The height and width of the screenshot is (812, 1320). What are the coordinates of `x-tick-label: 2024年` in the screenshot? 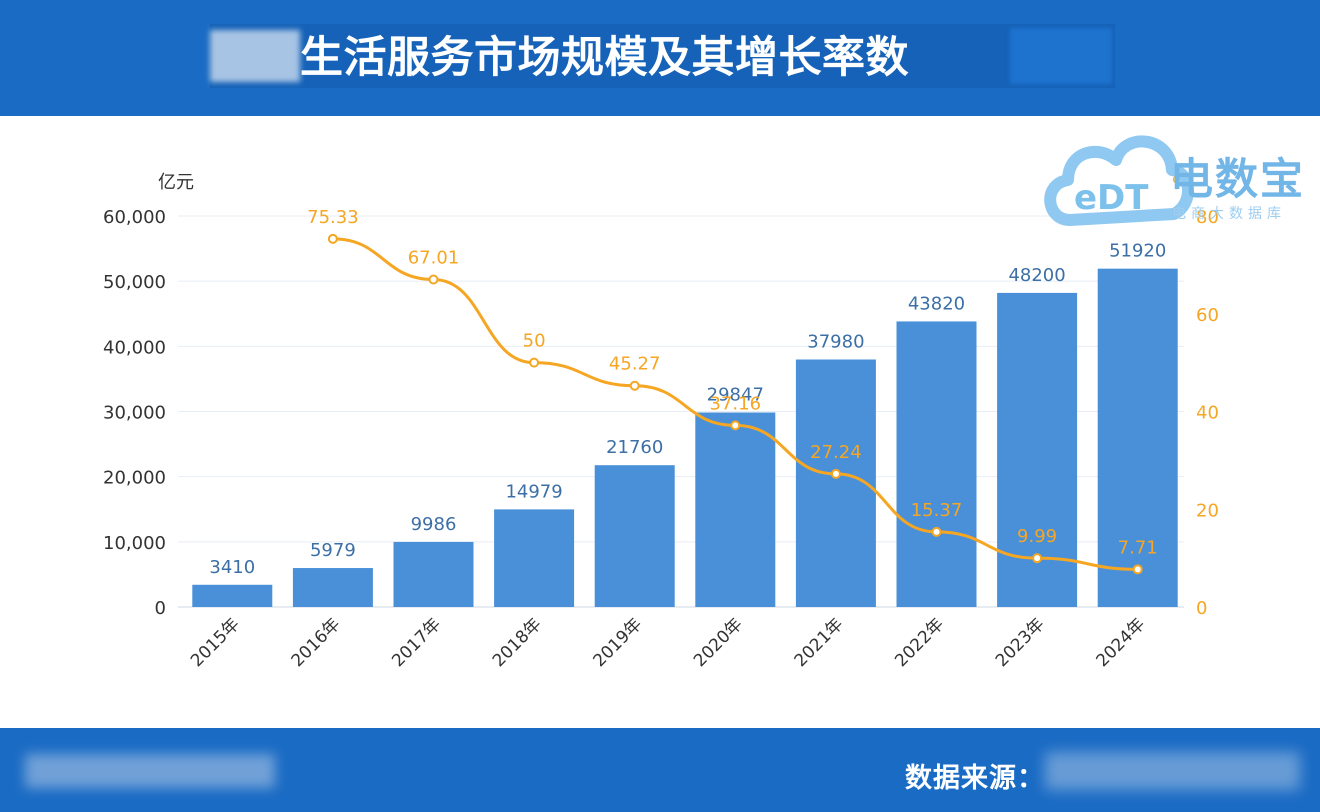 It's located at (1120, 642).